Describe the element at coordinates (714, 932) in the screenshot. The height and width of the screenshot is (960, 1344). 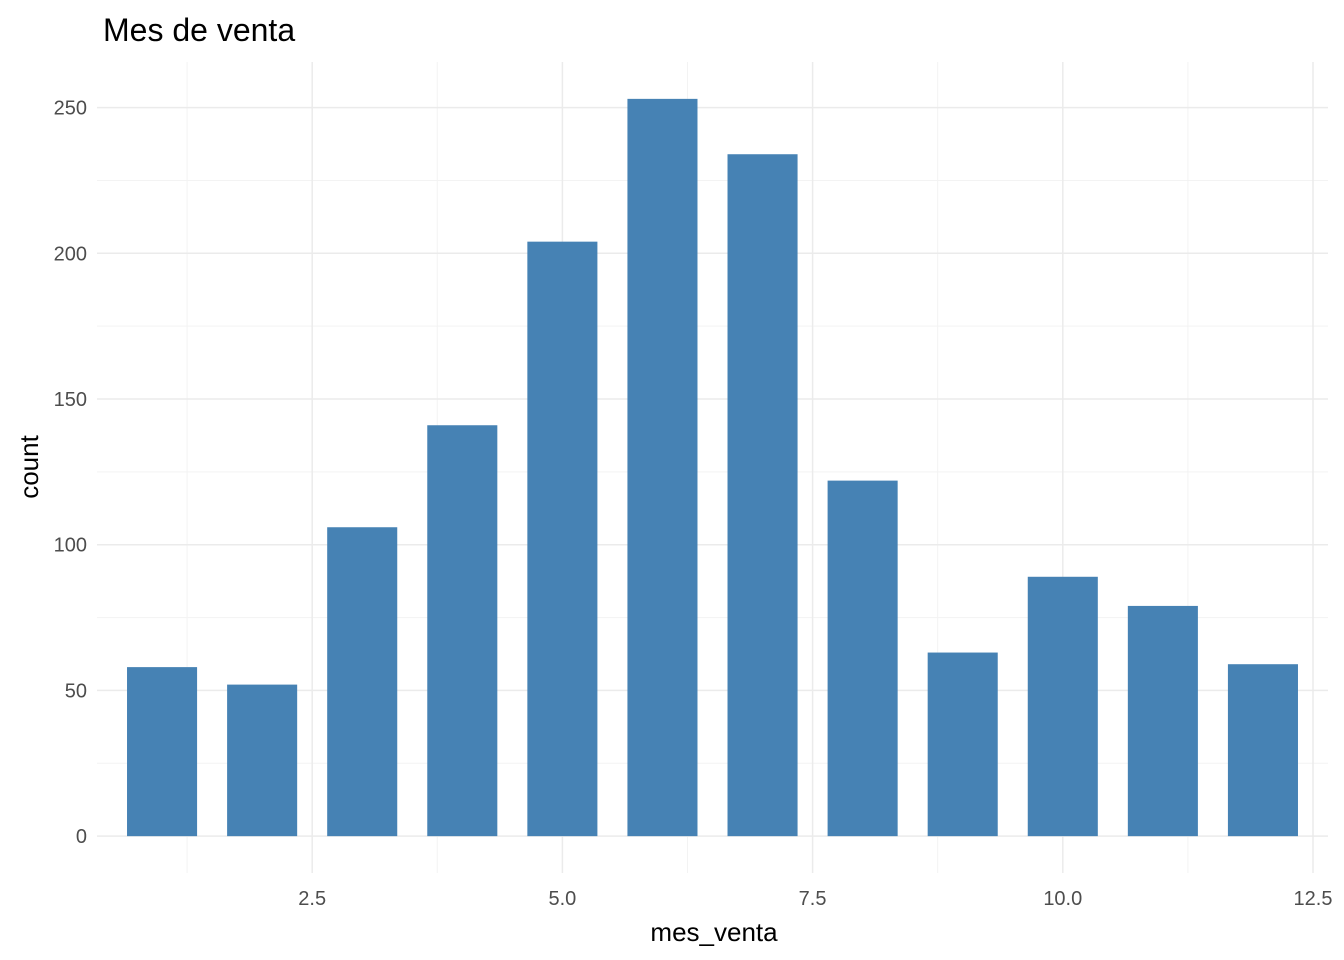
I see `x-axis-title: mes_venta` at that location.